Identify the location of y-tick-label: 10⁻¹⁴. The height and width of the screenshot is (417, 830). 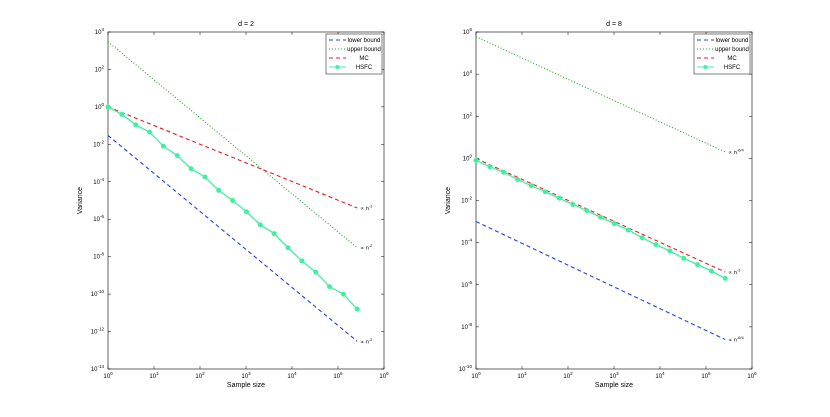
(98, 368).